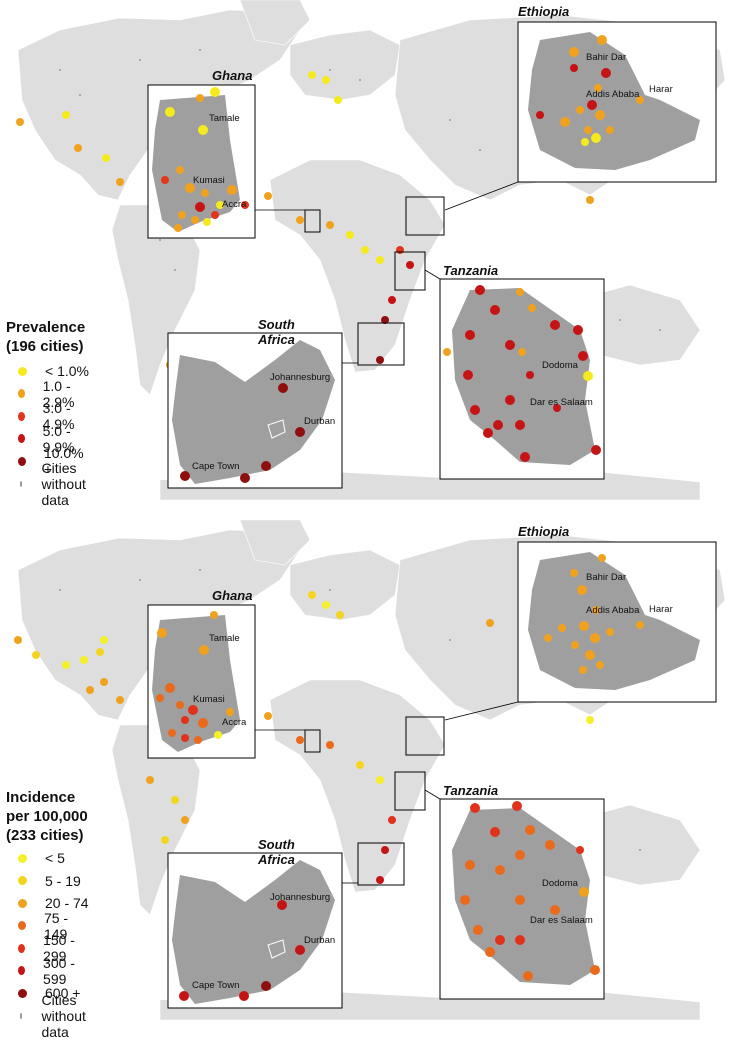  Describe the element at coordinates (63, 993) in the screenshot. I see `legend-label: 600 +` at that location.